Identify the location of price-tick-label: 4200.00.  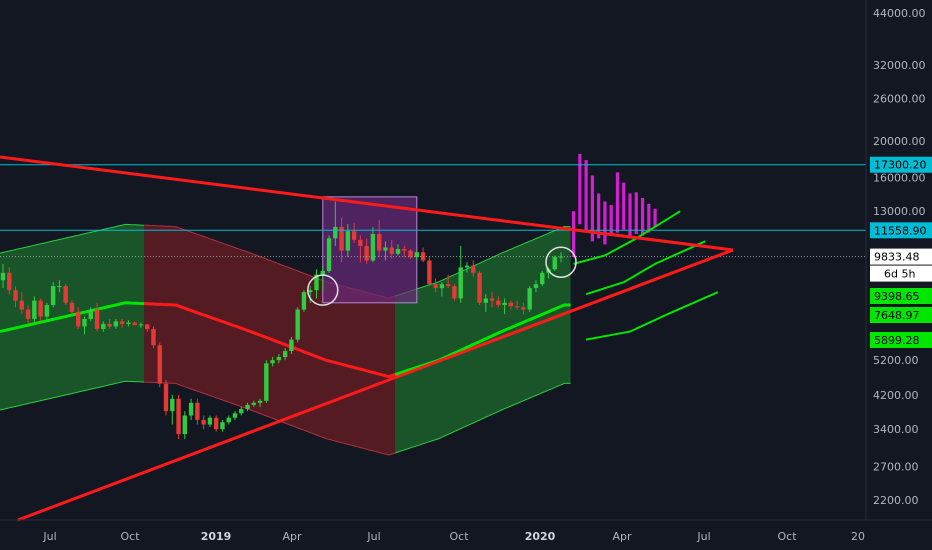
(896, 395).